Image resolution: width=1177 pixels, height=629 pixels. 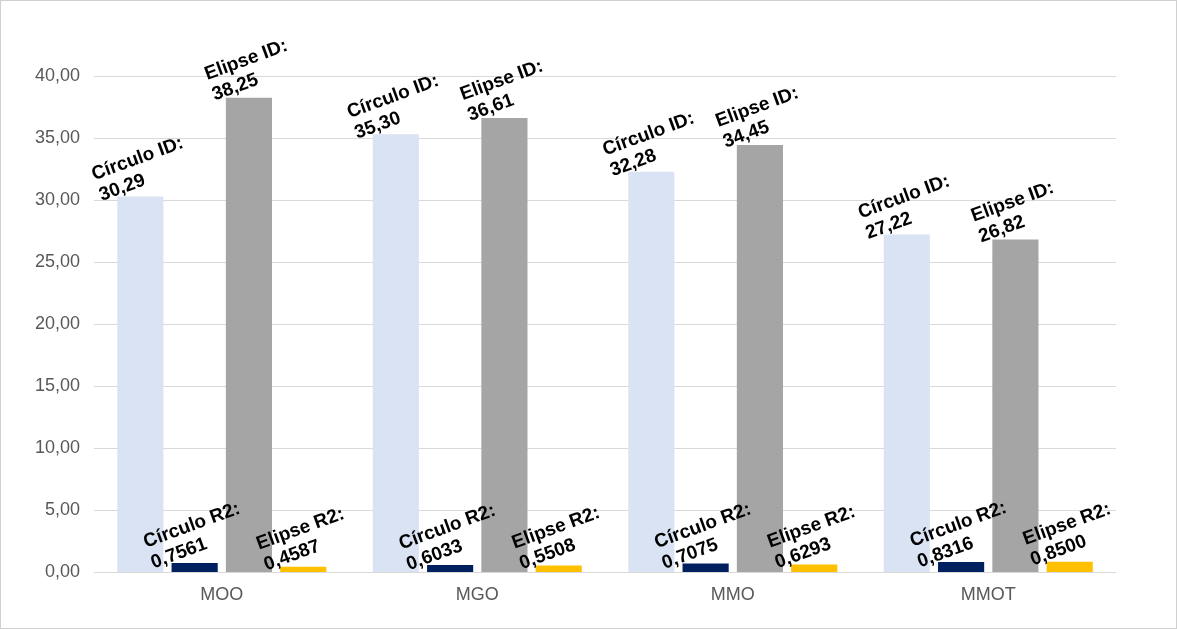 What do you see at coordinates (58, 323) in the screenshot?
I see `y-tick-label: 20,00` at bounding box center [58, 323].